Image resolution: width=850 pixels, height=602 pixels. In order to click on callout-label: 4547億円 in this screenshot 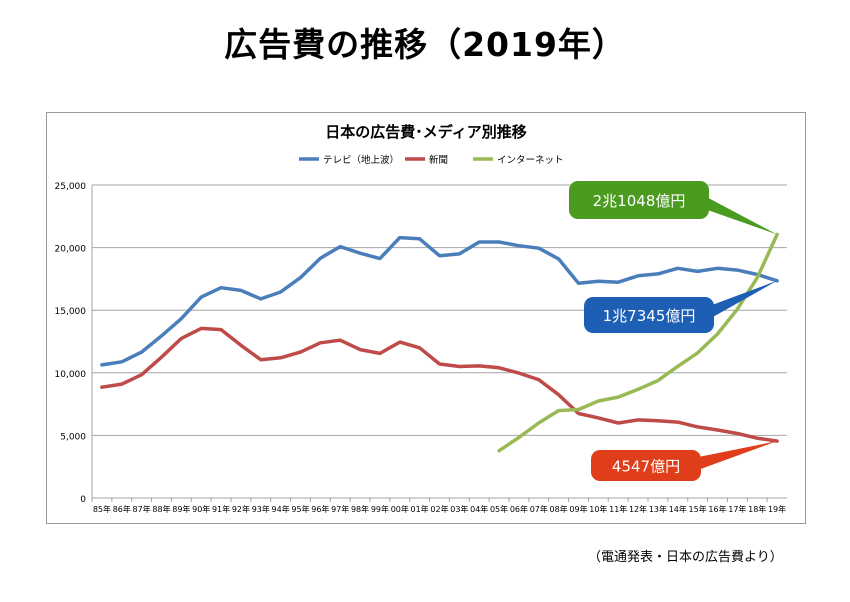, I will do `click(646, 467)`.